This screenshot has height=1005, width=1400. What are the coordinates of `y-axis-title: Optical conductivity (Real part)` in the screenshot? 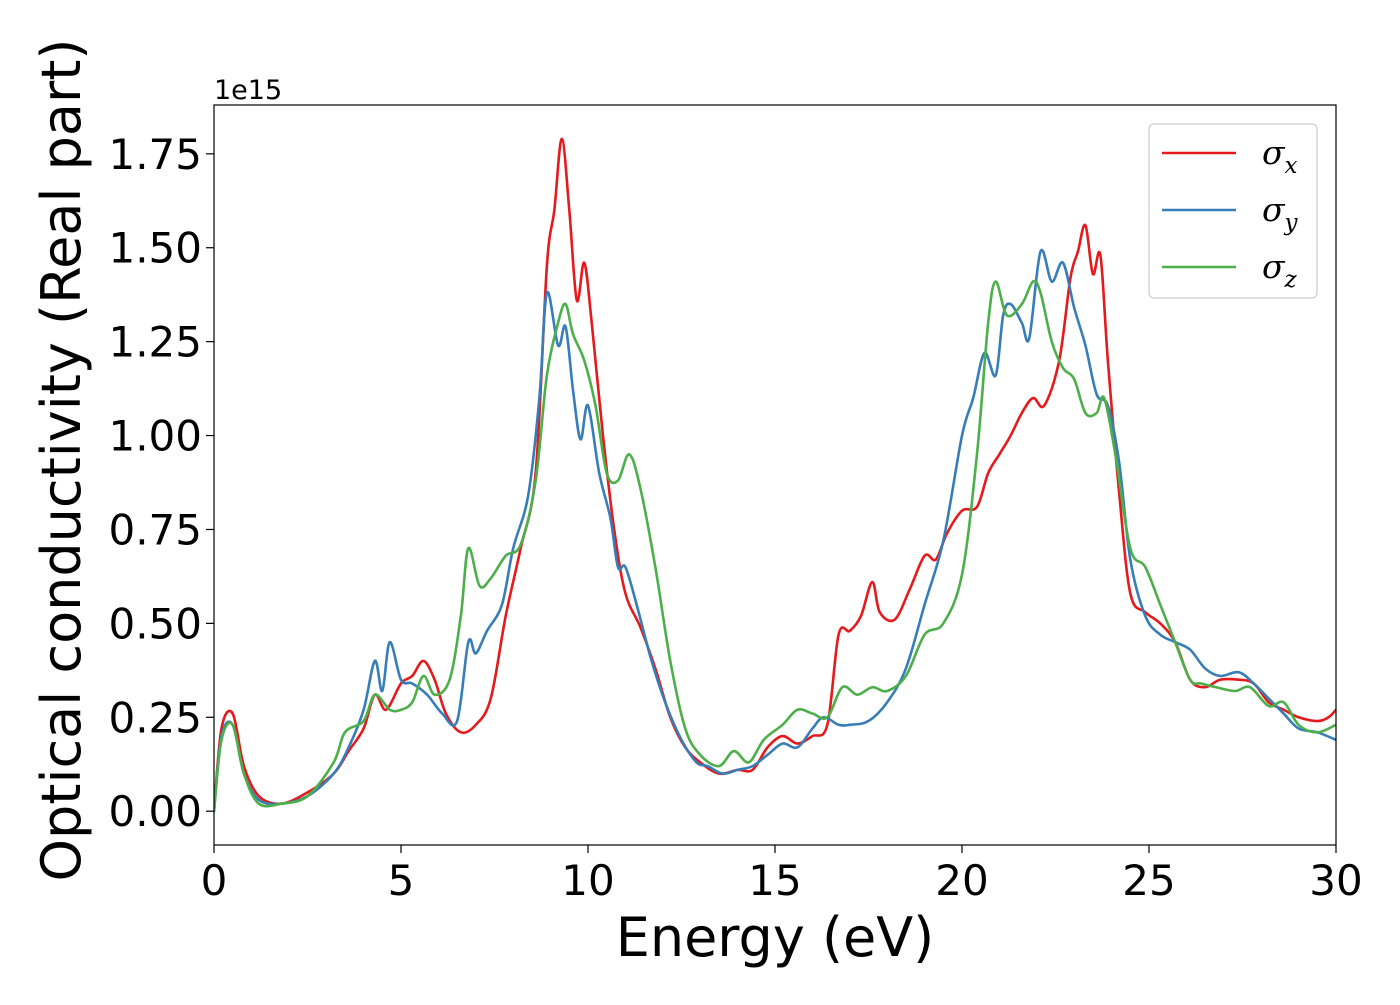 It's located at (61, 460).